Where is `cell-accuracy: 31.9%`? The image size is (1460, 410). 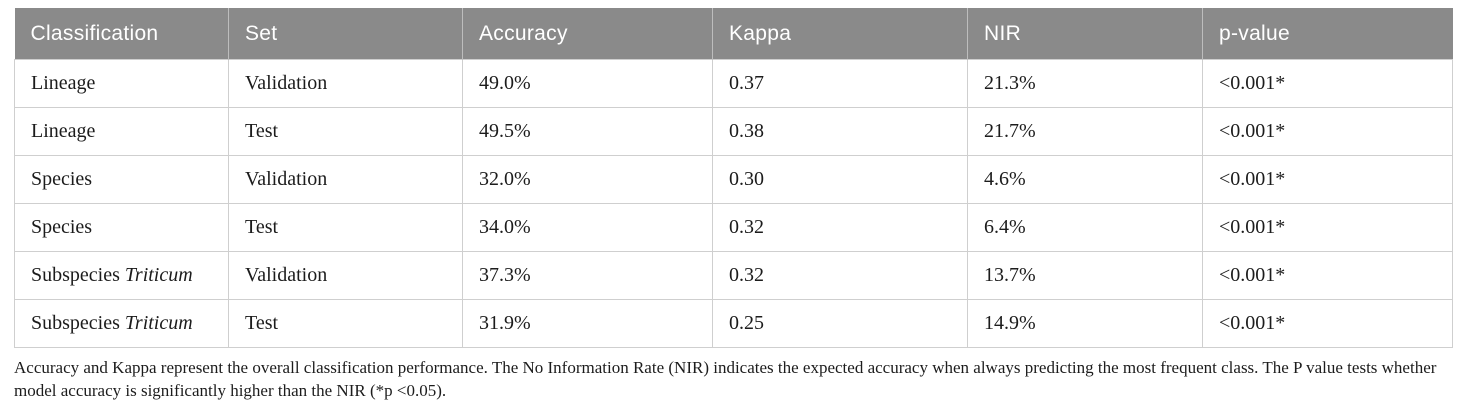 cell-accuracy: 31.9% is located at coordinates (587, 323).